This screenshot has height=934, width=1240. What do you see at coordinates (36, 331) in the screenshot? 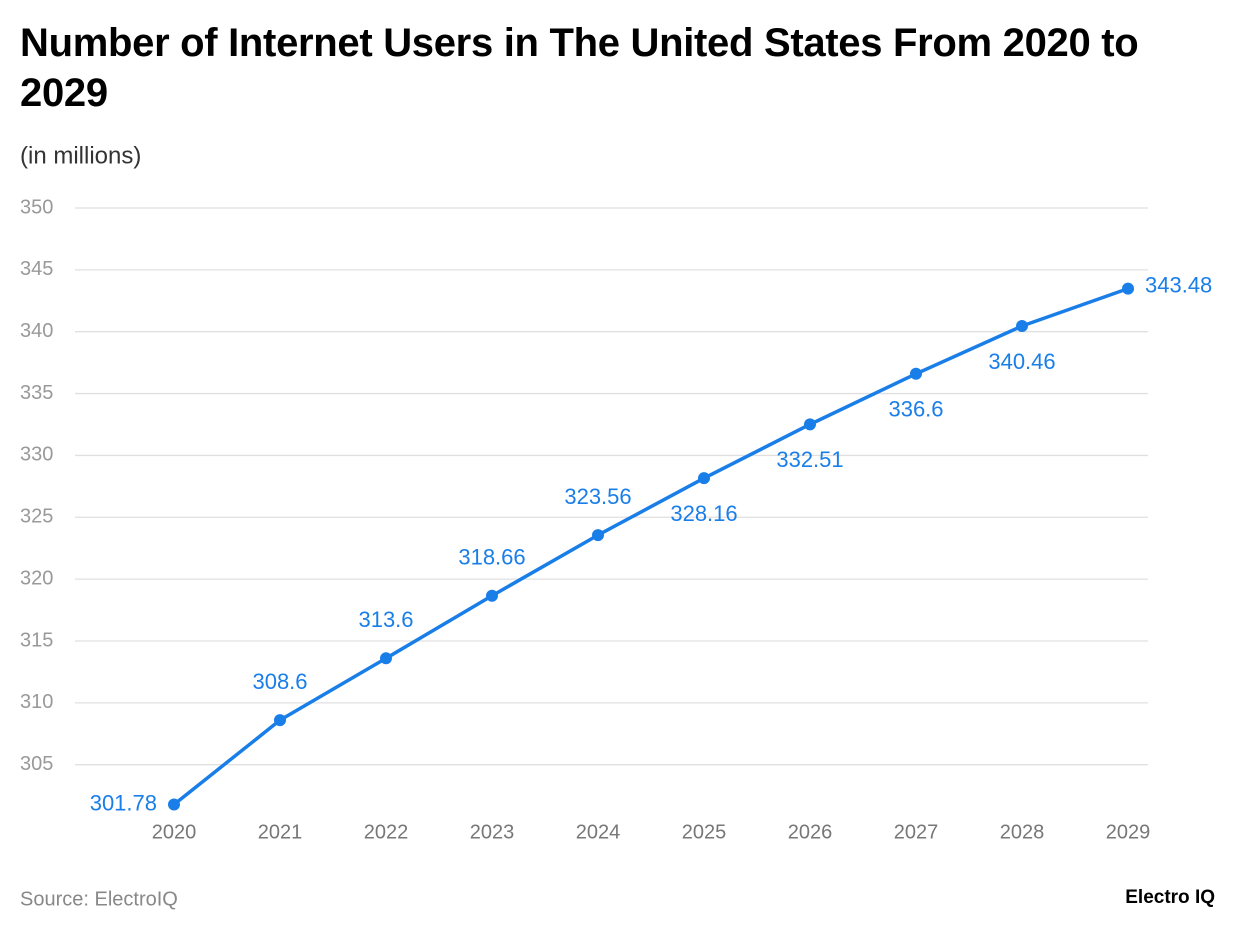
I see `y-tick-label: 340` at bounding box center [36, 331].